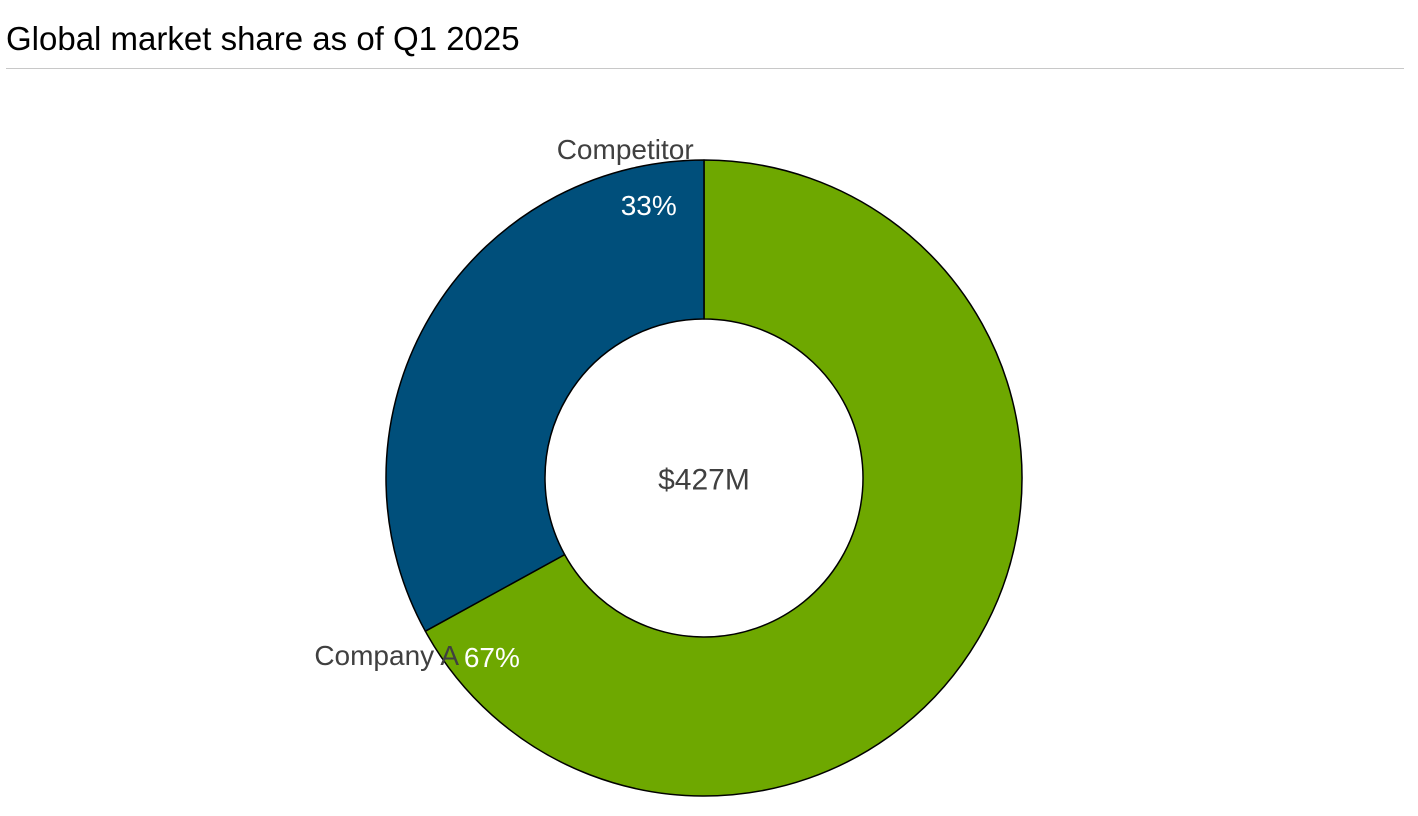 Image resolution: width=1418 pixels, height=816 pixels. Describe the element at coordinates (492, 657) in the screenshot. I see `value-label-company-a: 67%` at that location.